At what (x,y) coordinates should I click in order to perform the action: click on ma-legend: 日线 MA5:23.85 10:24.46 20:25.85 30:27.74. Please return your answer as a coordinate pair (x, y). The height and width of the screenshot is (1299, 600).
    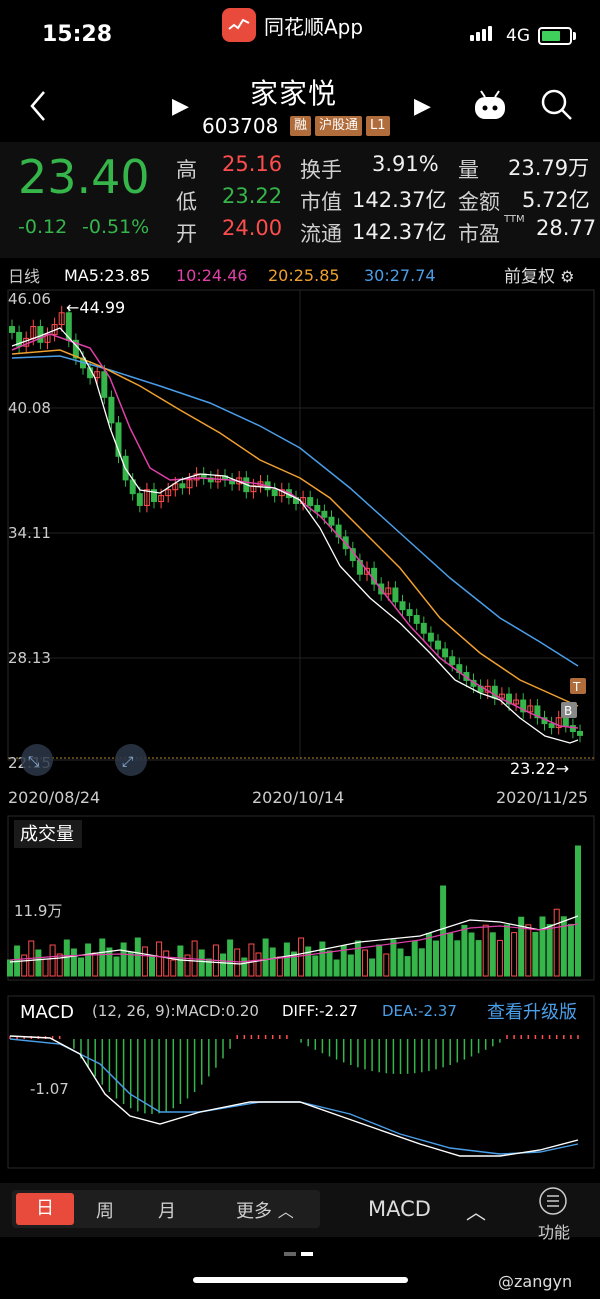
    Looking at the image, I should click on (304, 275).